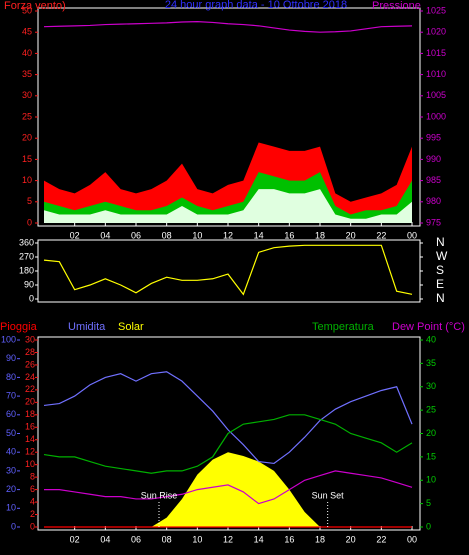 Image resolution: width=469 pixels, height=555 pixels. Describe the element at coordinates (30, 364) in the screenshot. I see `y-tick-label: 26` at that location.